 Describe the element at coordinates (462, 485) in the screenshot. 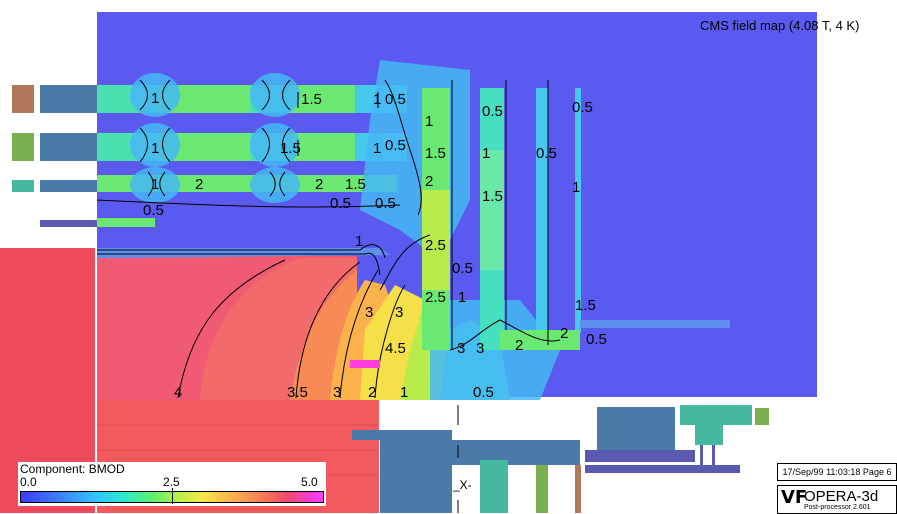

I see `axis-fragment-label: _X-` at that location.